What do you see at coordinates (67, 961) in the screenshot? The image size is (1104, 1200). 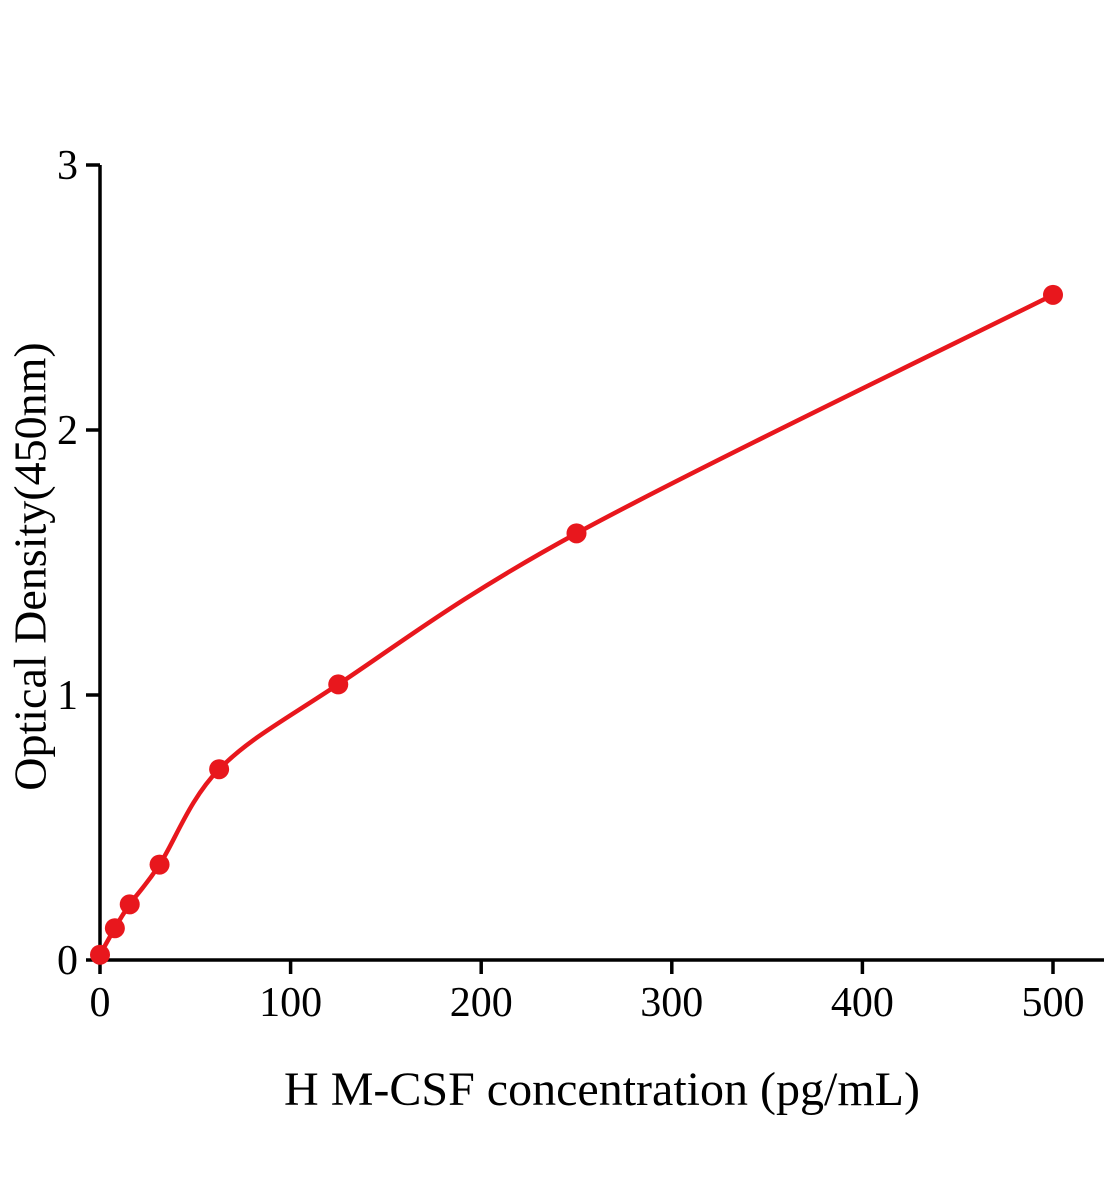 I see `y-tick-label: 0` at bounding box center [67, 961].